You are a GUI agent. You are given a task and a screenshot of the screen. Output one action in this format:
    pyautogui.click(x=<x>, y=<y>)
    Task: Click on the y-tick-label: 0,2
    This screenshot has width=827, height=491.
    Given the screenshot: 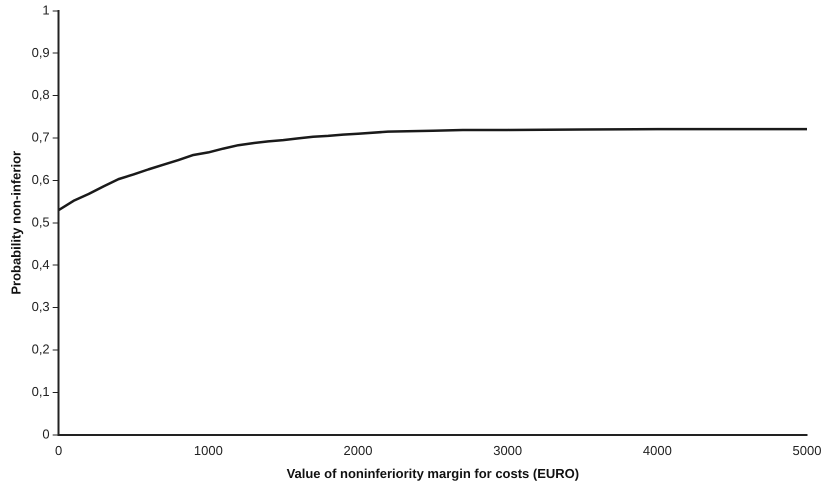 What is the action you would take?
    pyautogui.click(x=41, y=349)
    